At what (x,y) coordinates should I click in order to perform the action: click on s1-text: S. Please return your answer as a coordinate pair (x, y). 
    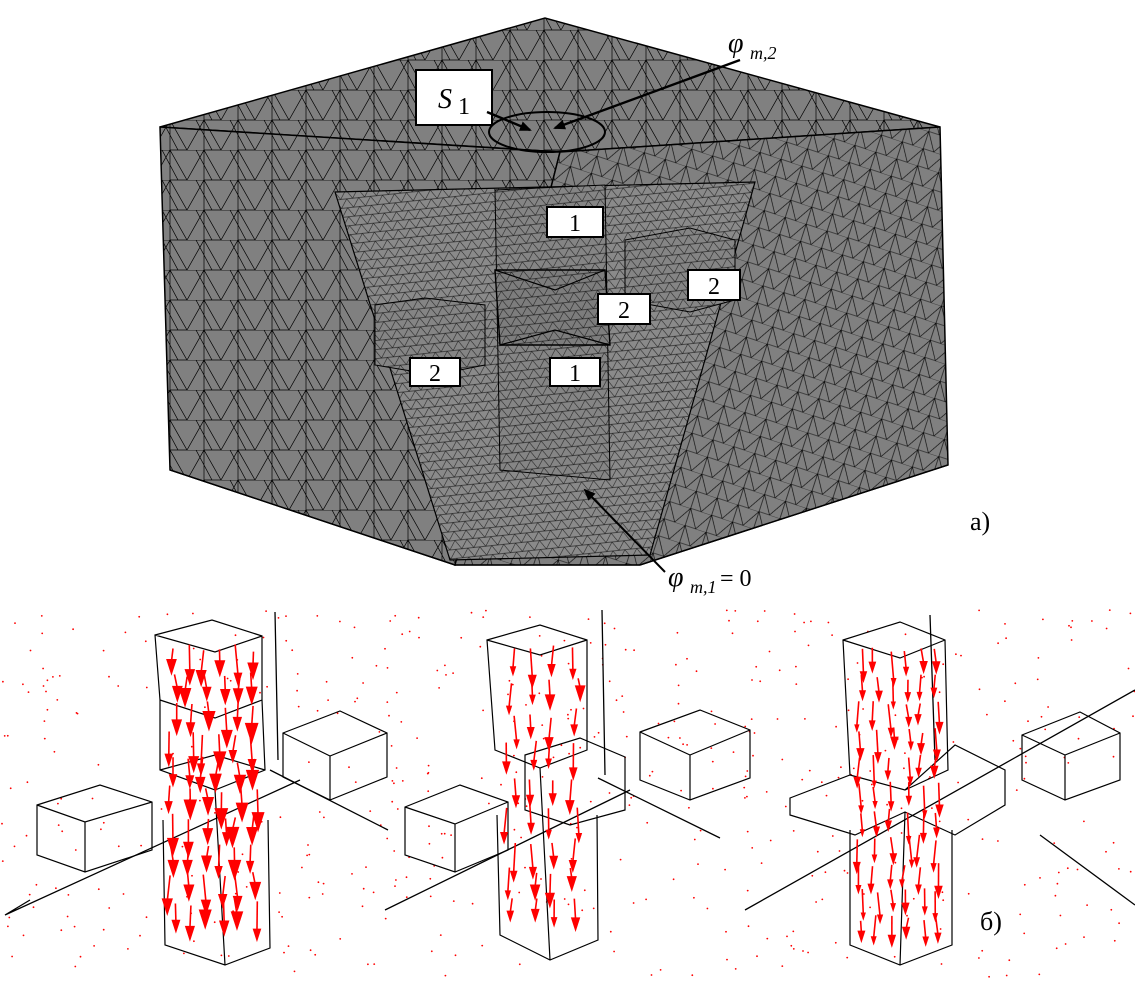
    Looking at the image, I should click on (445, 99).